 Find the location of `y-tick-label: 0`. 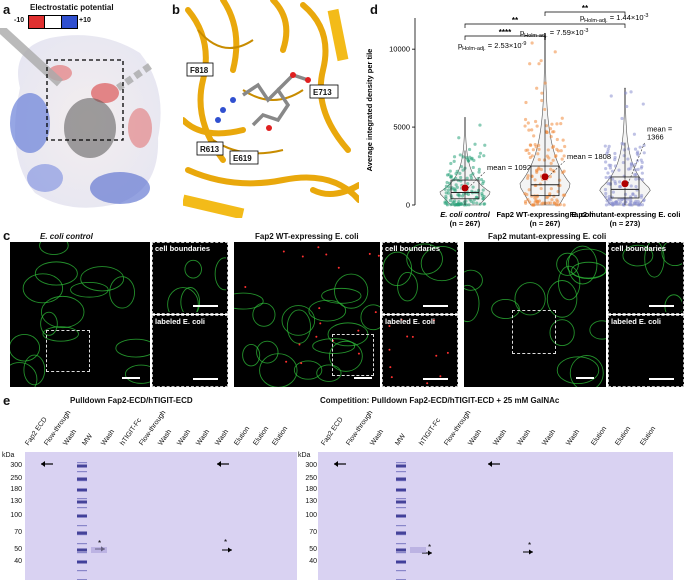

y-tick-label: 0 is located at coordinates (408, 205).